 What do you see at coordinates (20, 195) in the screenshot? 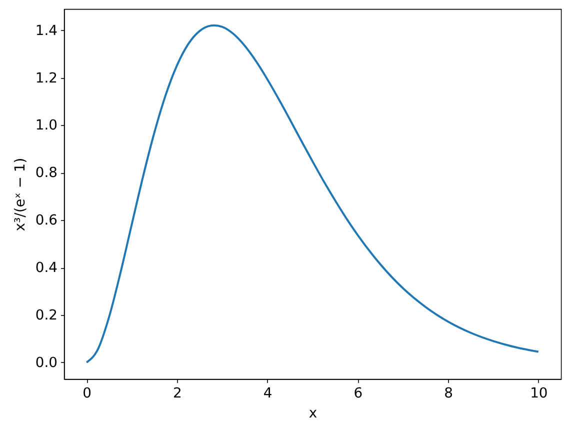
I see `y-axis-title: x³/(eˣ − 1)` at bounding box center [20, 195].